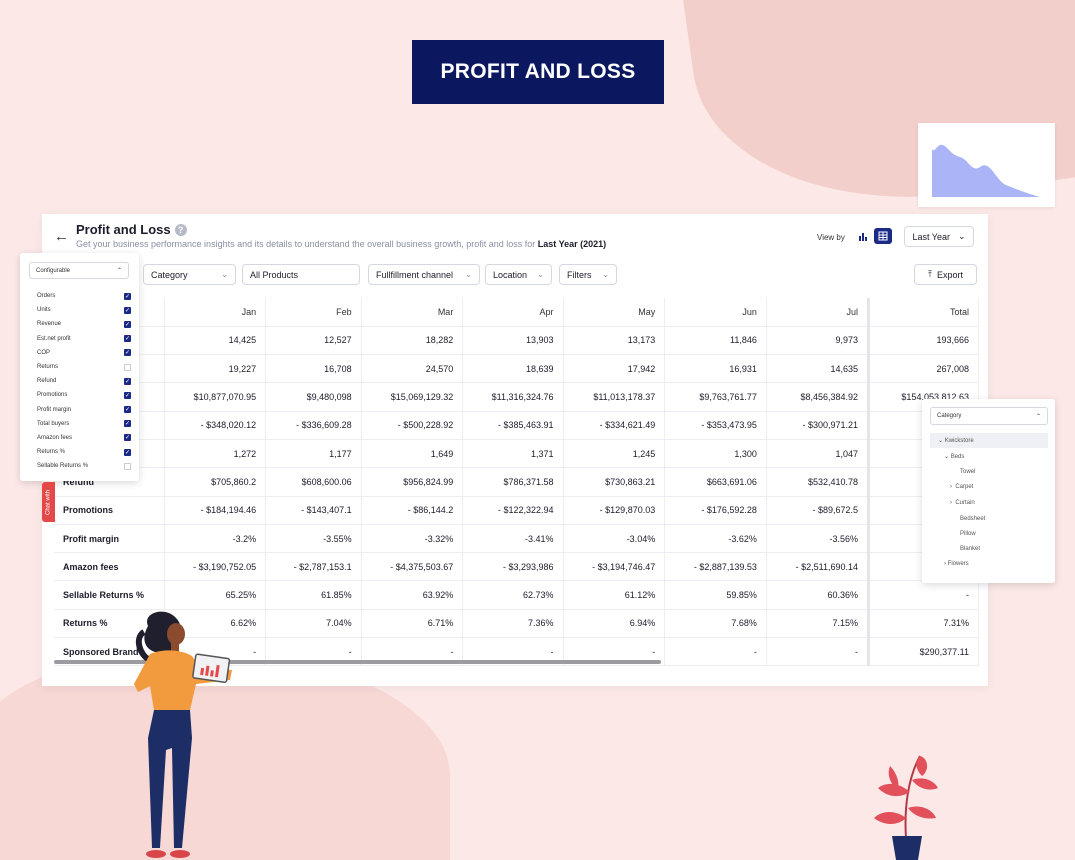 The height and width of the screenshot is (860, 1075). What do you see at coordinates (109, 539) in the screenshot?
I see `row-label: Profit margin` at bounding box center [109, 539].